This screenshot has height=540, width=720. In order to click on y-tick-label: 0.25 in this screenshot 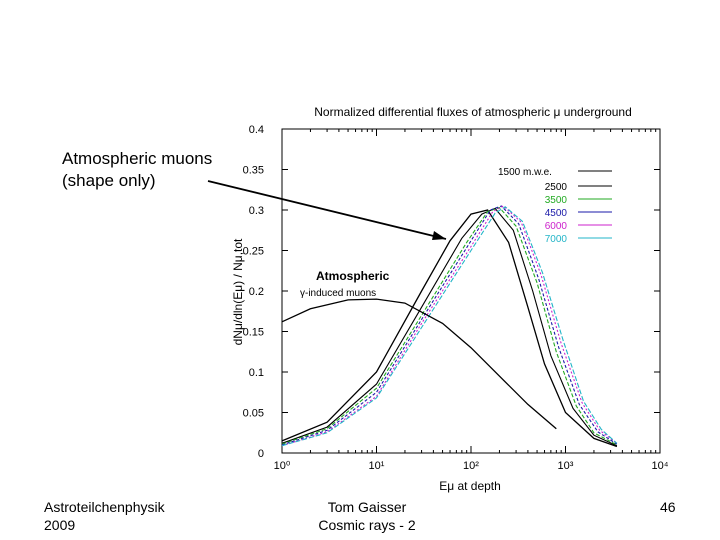, I will do `click(253, 252)`.